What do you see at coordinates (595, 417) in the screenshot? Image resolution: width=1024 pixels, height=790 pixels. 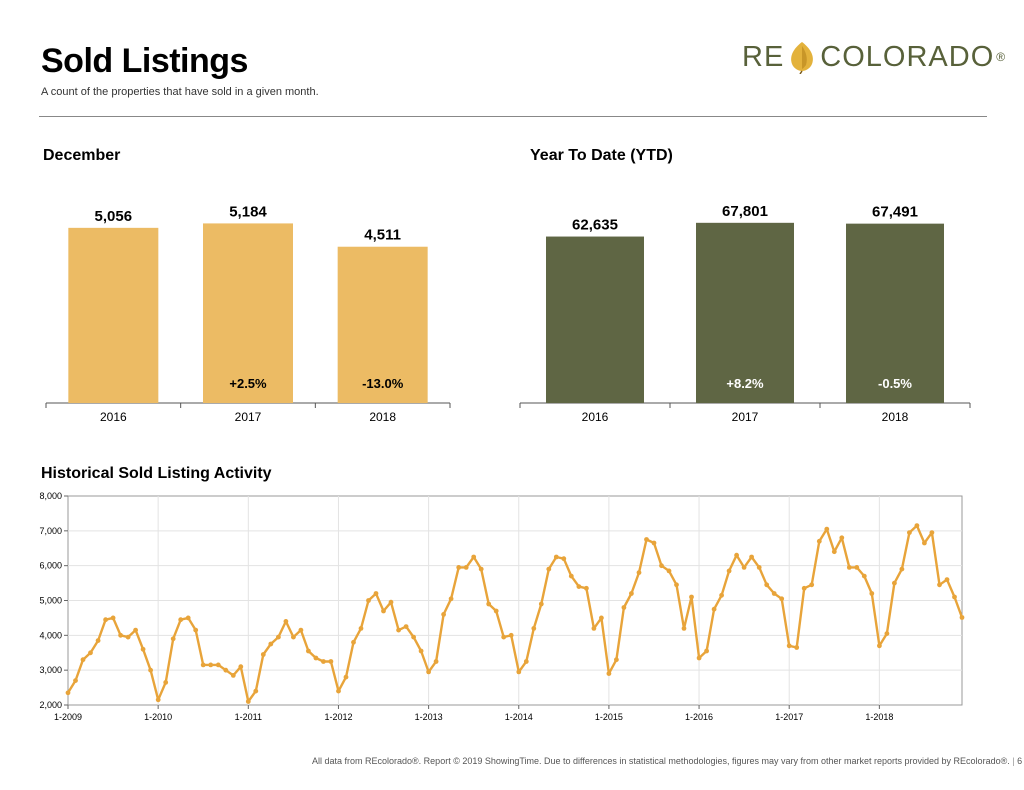 I see `ytd-category-label: 2016` at bounding box center [595, 417].